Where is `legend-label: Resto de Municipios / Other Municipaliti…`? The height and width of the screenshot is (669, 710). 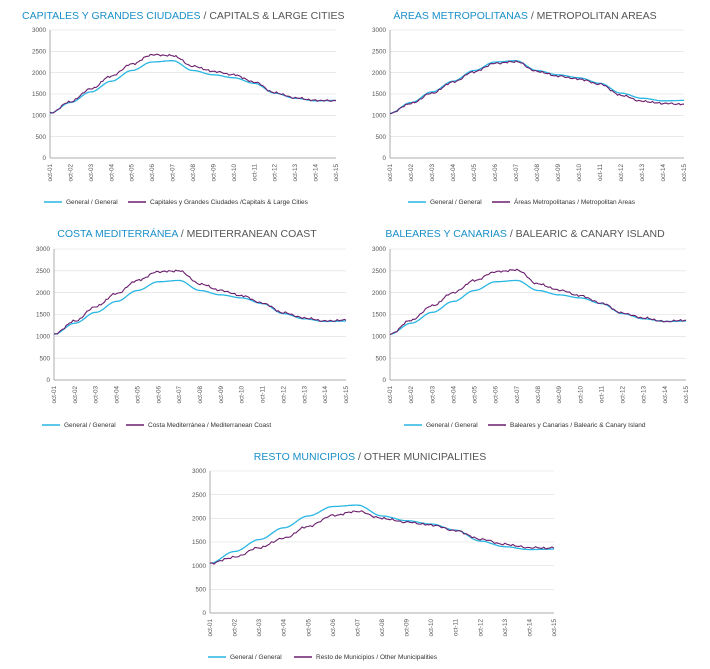
legend-label: Resto de Municipios / Other Municipaliti… is located at coordinates (377, 657).